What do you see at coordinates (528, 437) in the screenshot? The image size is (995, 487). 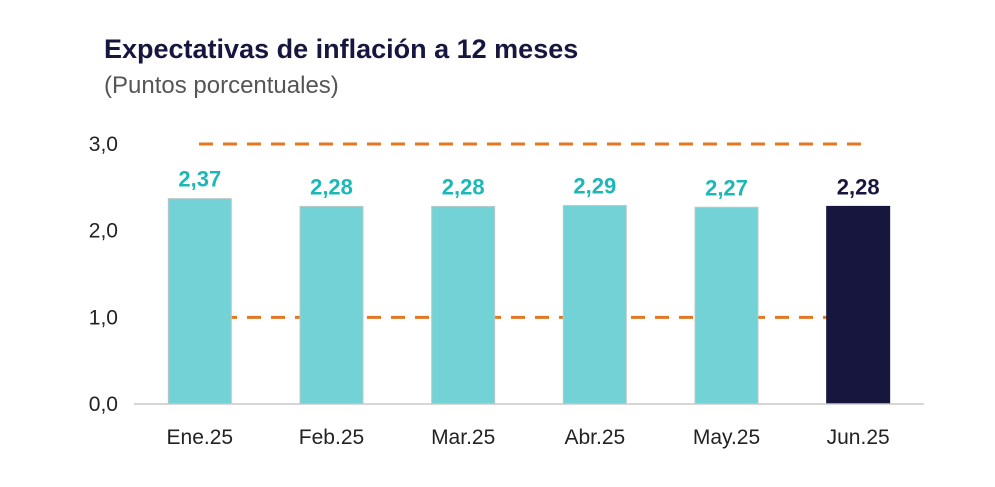 I see `x-axis-labels: Ene.25 Feb.25 Mar.25 Abr.25 May.25 Jun.25` at bounding box center [528, 437].